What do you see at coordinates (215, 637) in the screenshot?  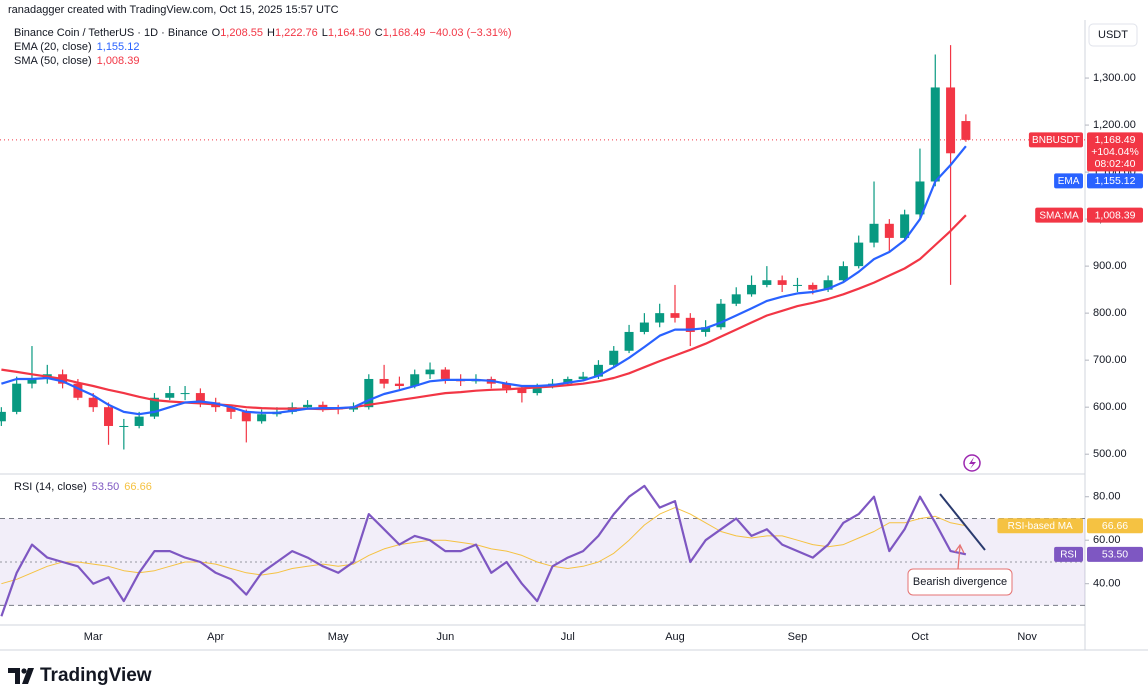 I see `x-tick-label: Apr` at bounding box center [215, 637].